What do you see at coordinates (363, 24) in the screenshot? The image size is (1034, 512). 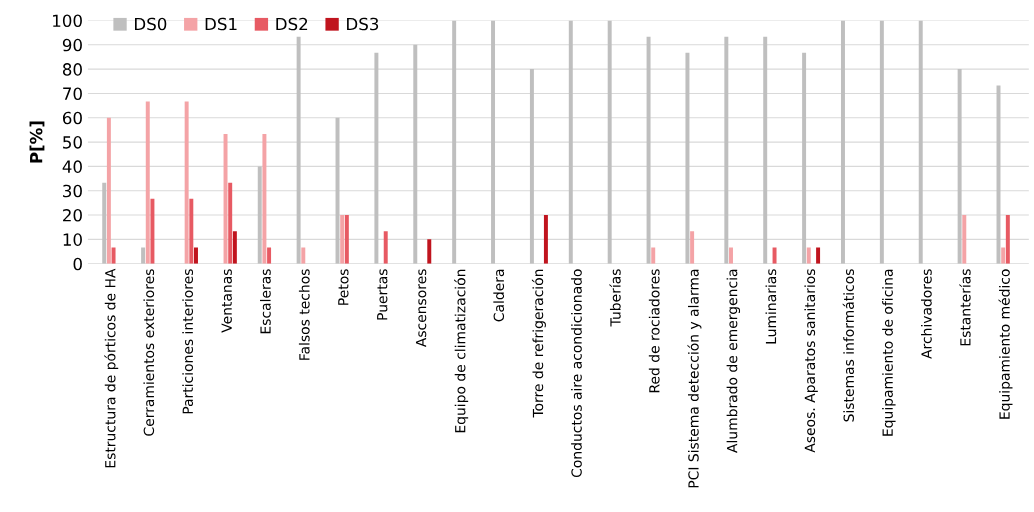 I see `legend-label: DS3` at bounding box center [363, 24].